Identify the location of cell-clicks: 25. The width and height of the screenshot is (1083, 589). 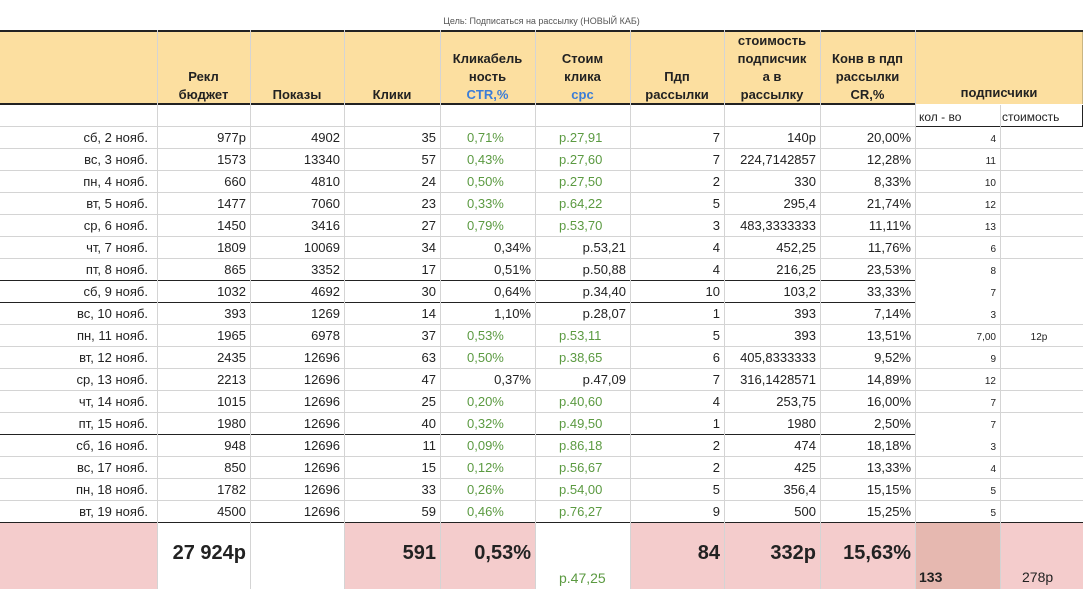
(428, 401).